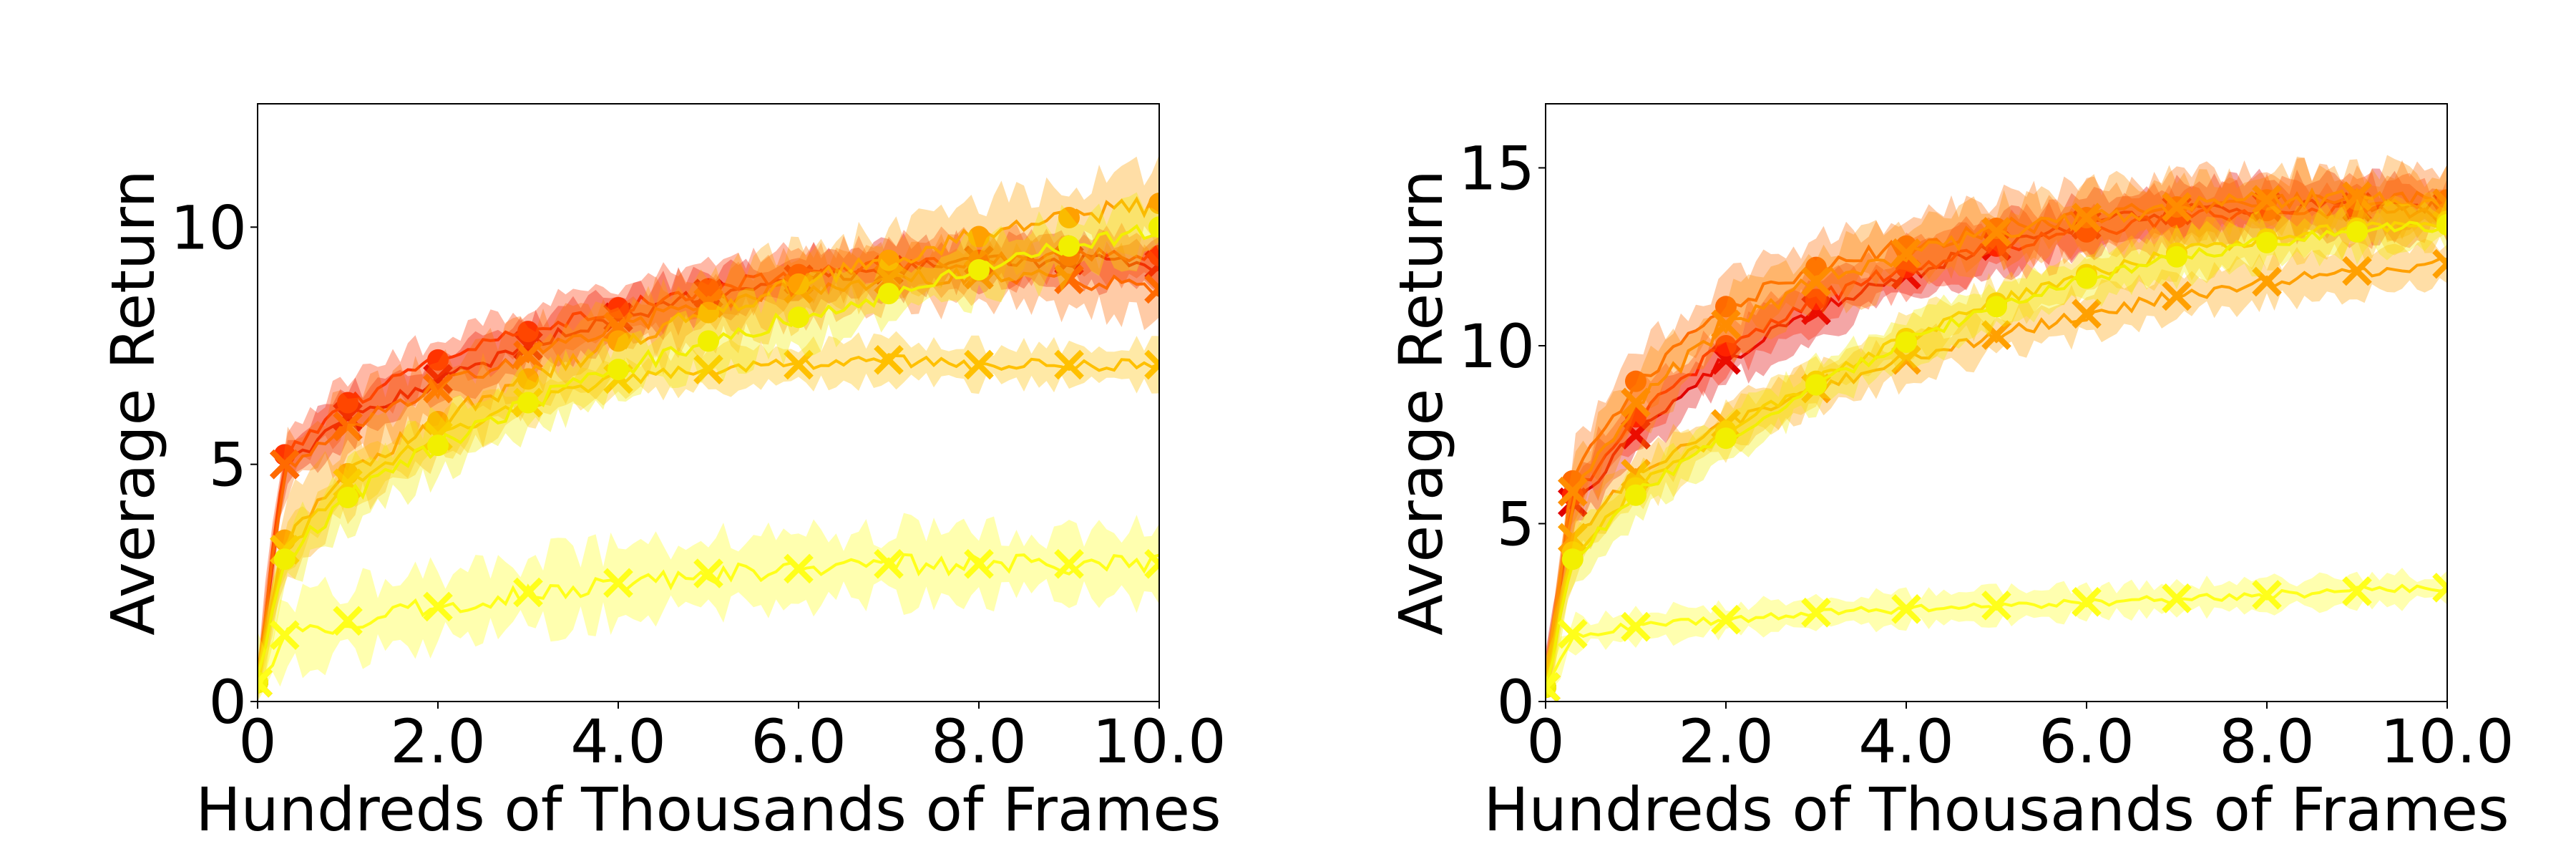 This screenshot has width=2576, height=859. What do you see at coordinates (257, 742) in the screenshot?
I see `left-x-tick-label: 0` at bounding box center [257, 742].